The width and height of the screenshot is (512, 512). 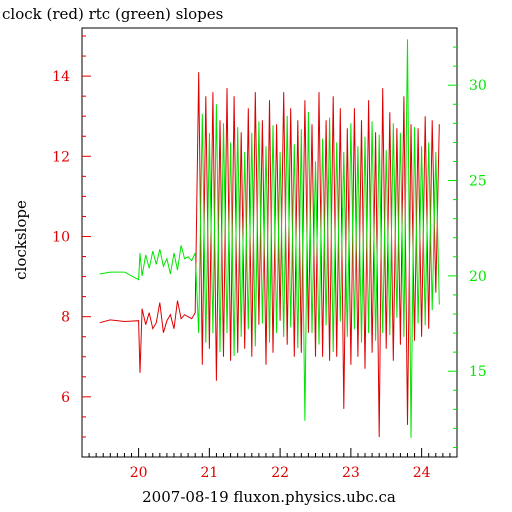 What do you see at coordinates (61, 237) in the screenshot?
I see `y-left-tick-label: 10` at bounding box center [61, 237].